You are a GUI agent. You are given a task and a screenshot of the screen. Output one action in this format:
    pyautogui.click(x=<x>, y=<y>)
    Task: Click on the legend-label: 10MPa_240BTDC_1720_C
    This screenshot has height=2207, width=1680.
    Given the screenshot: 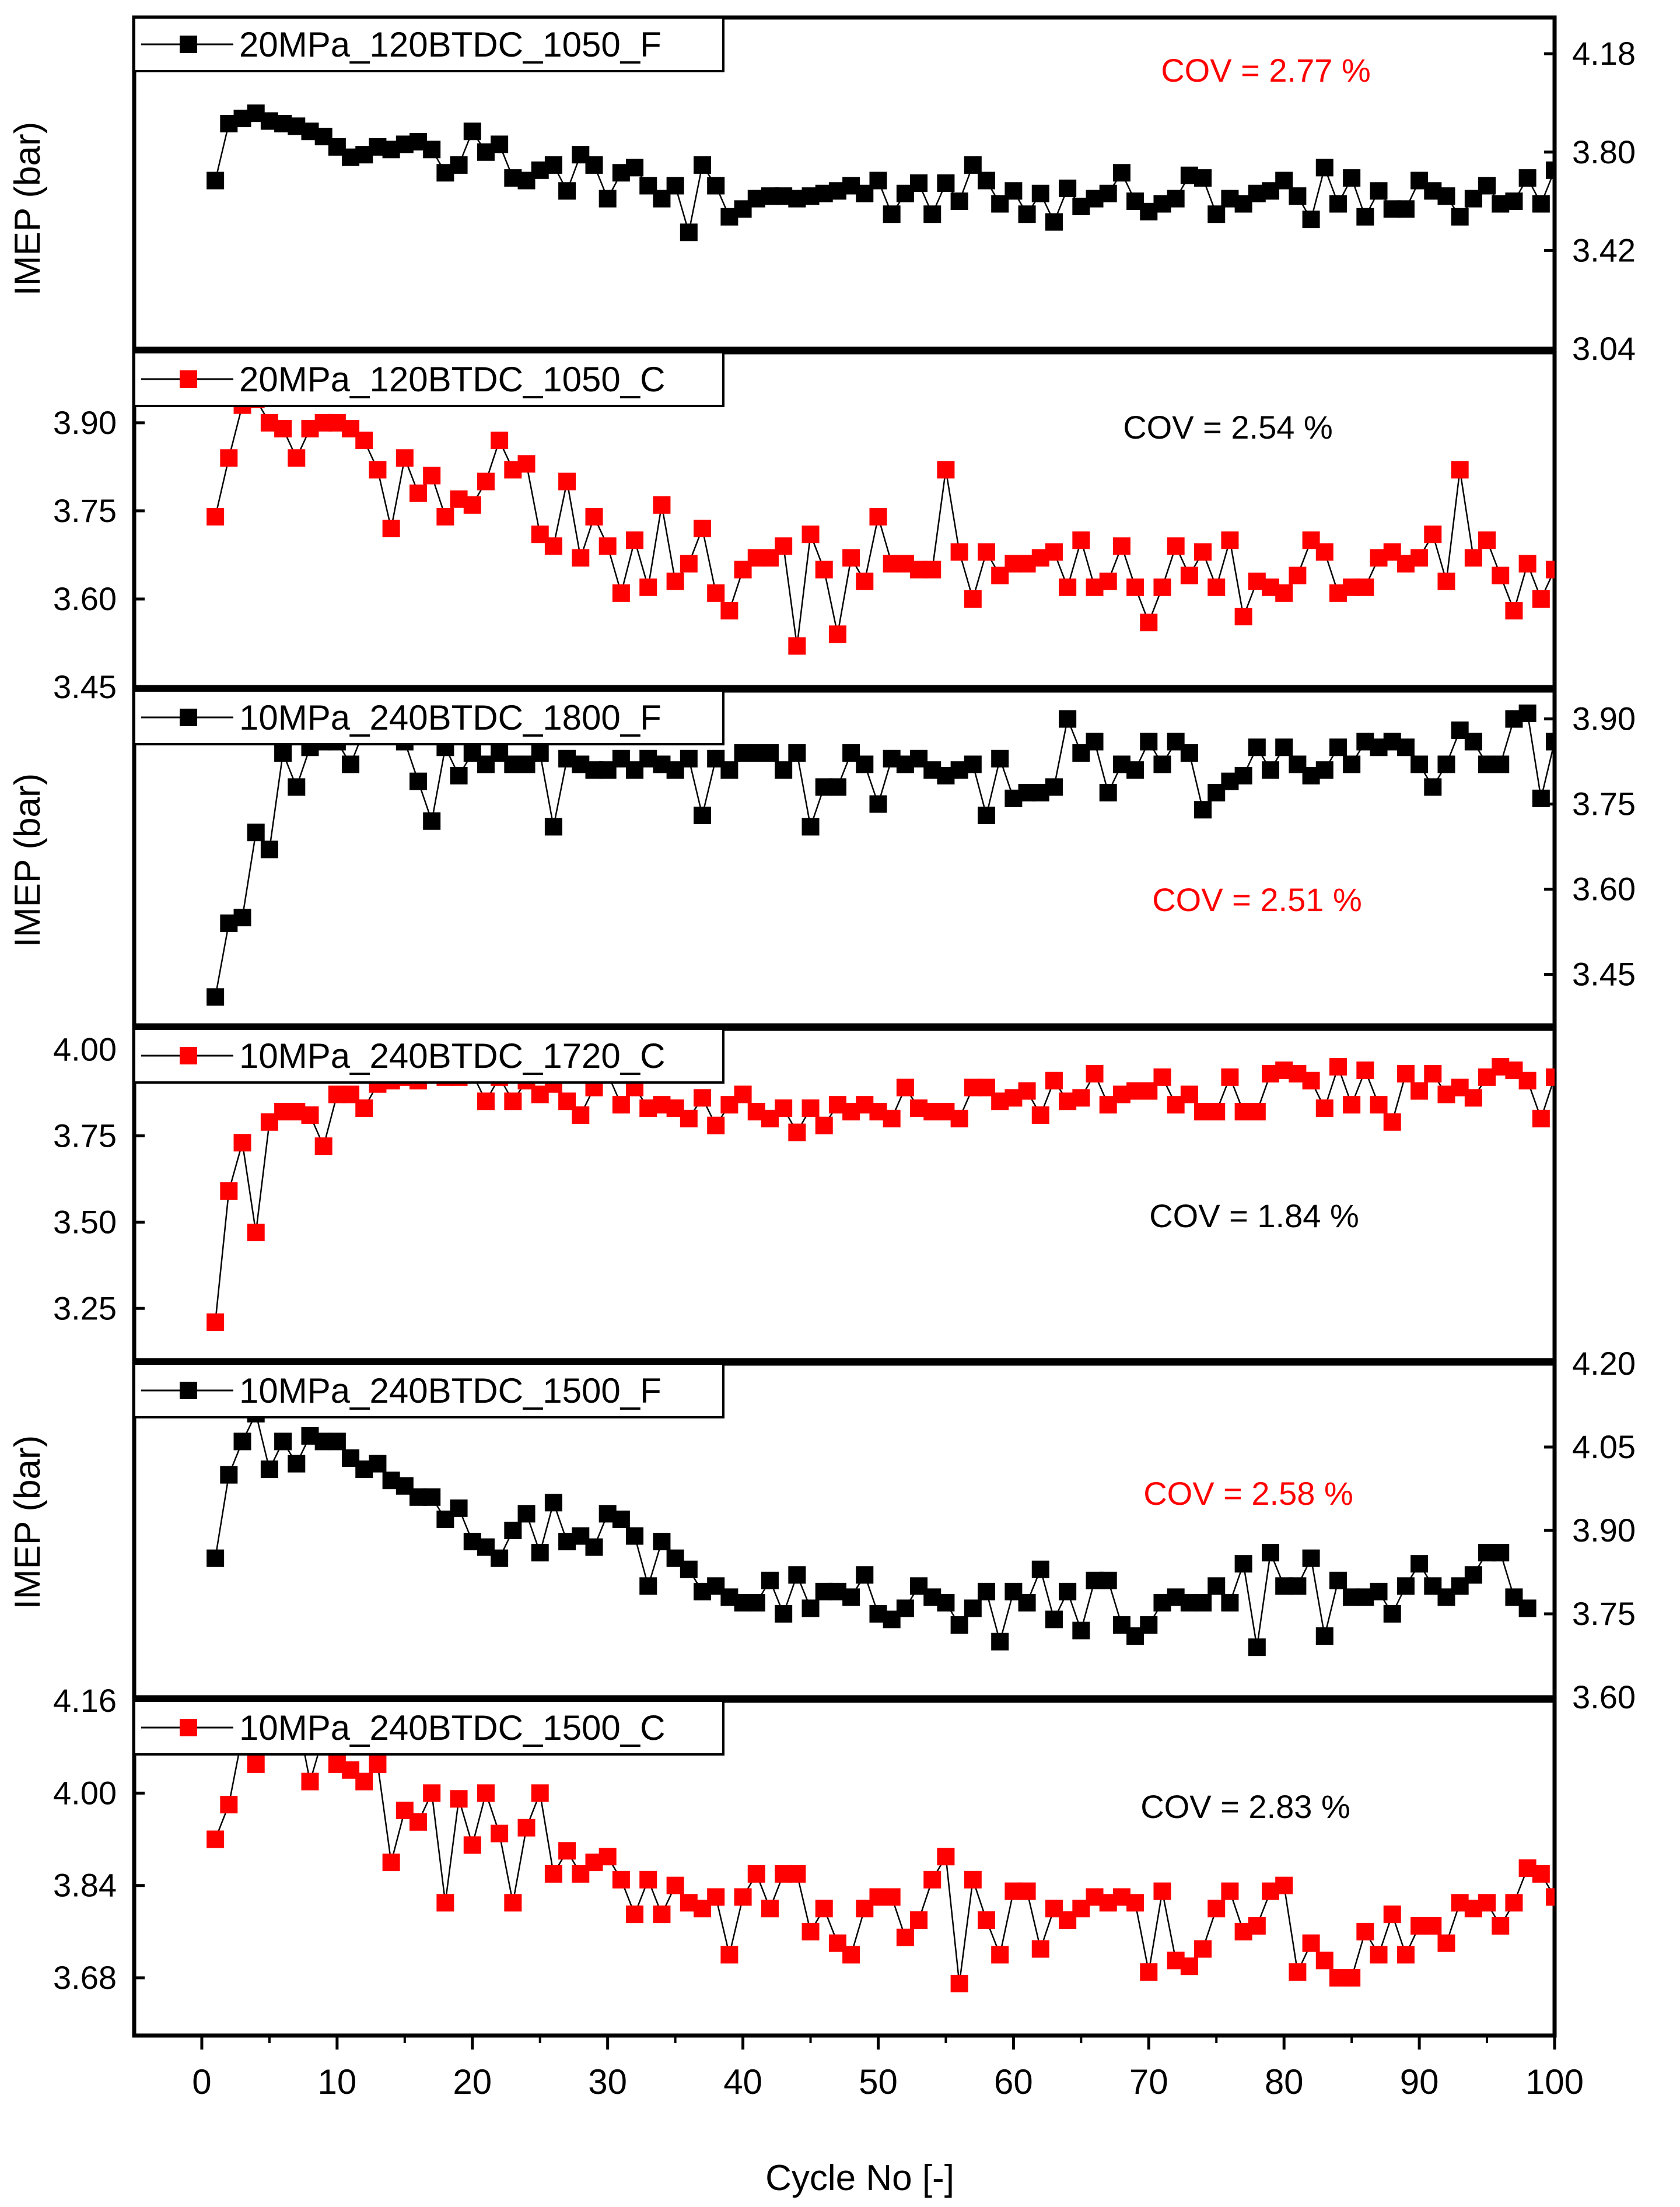 What is the action you would take?
    pyautogui.click(x=452, y=1056)
    